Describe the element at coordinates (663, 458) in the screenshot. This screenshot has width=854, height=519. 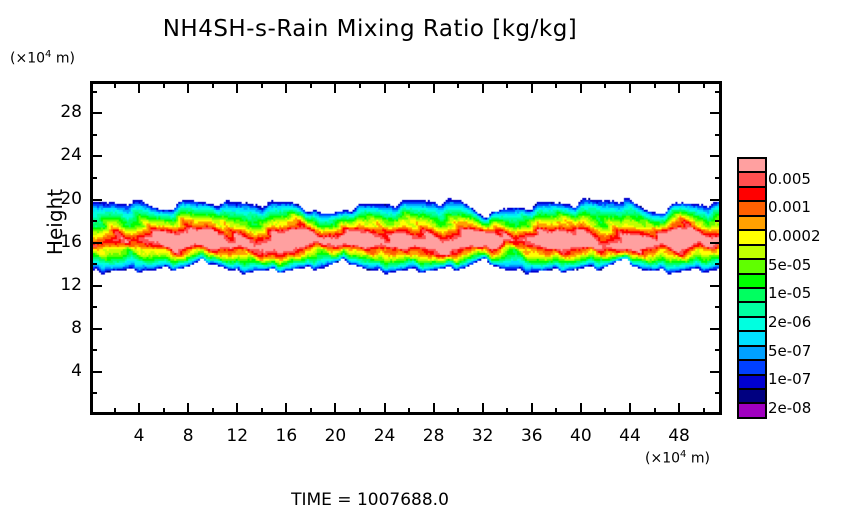
I see `x-unit-prefix: (×10` at that location.